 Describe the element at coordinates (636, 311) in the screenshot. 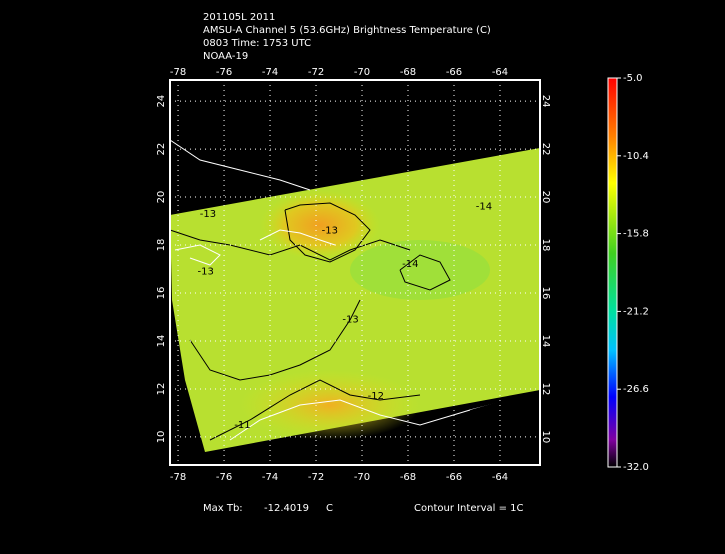

I see `colorbar-label: -21.2` at that location.